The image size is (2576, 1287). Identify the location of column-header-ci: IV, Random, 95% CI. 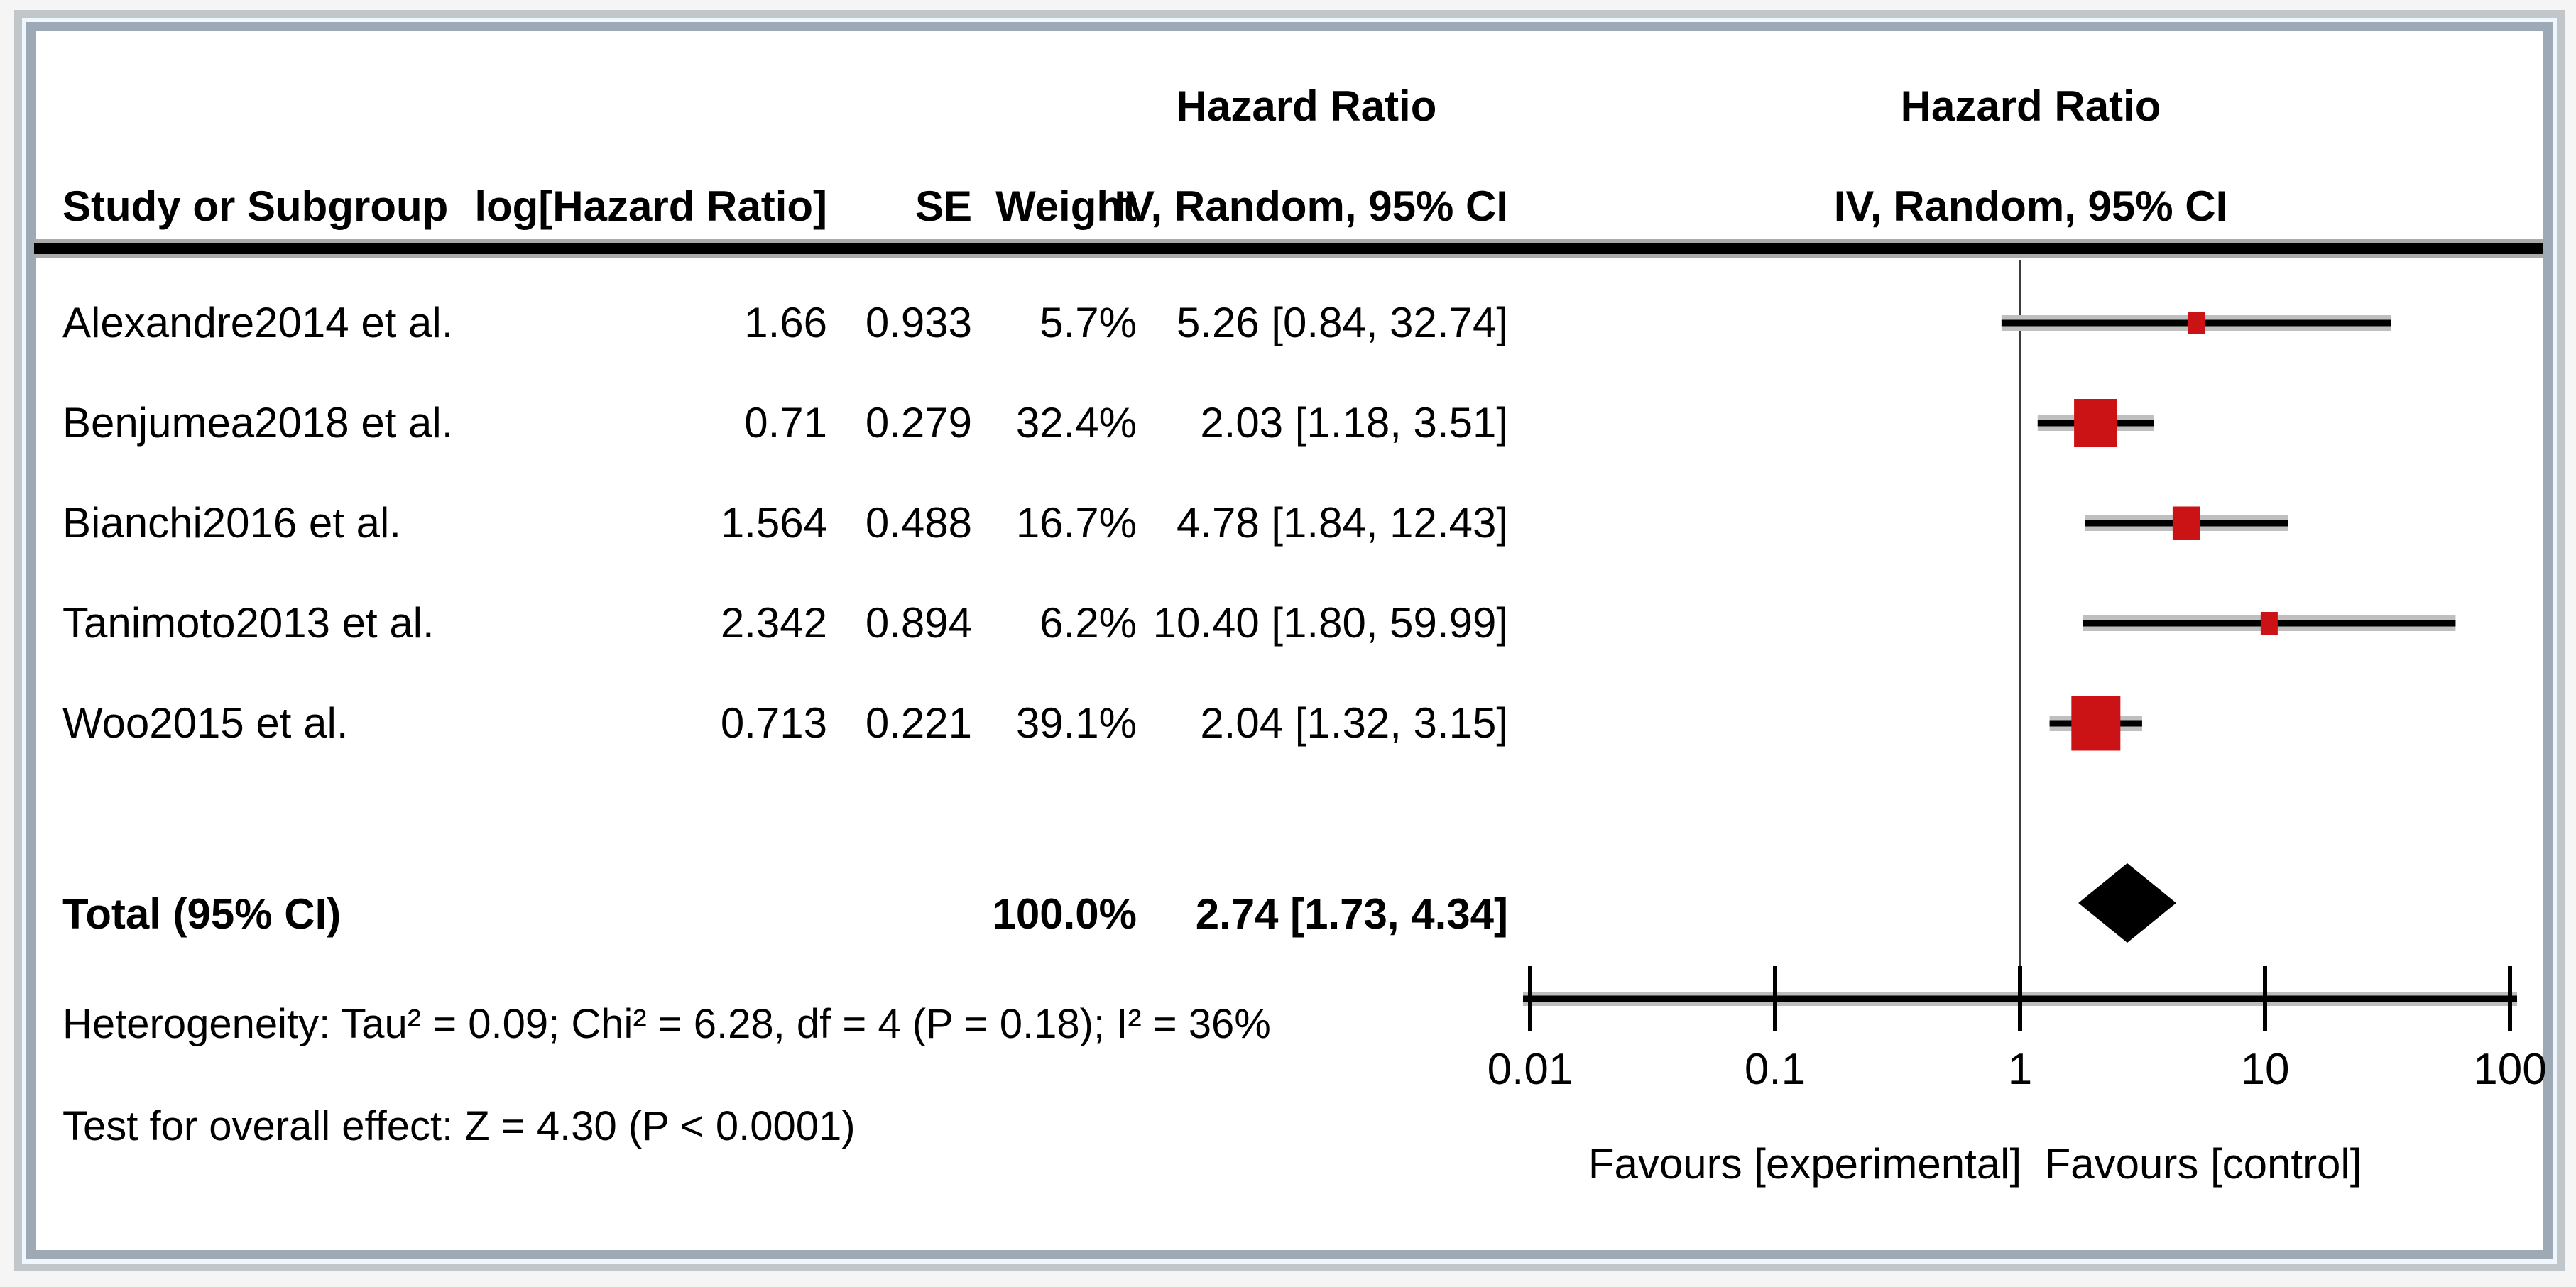
(1311, 206).